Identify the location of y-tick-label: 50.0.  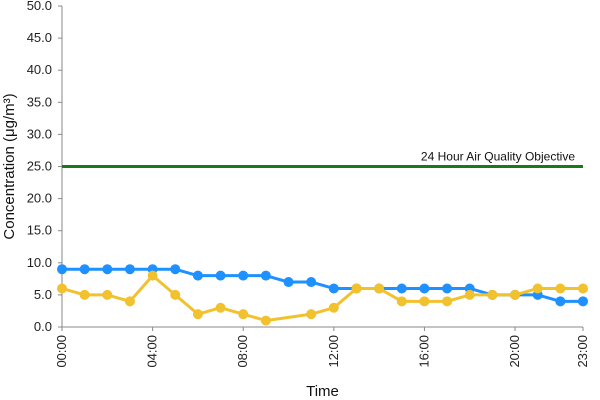
(39, 6).